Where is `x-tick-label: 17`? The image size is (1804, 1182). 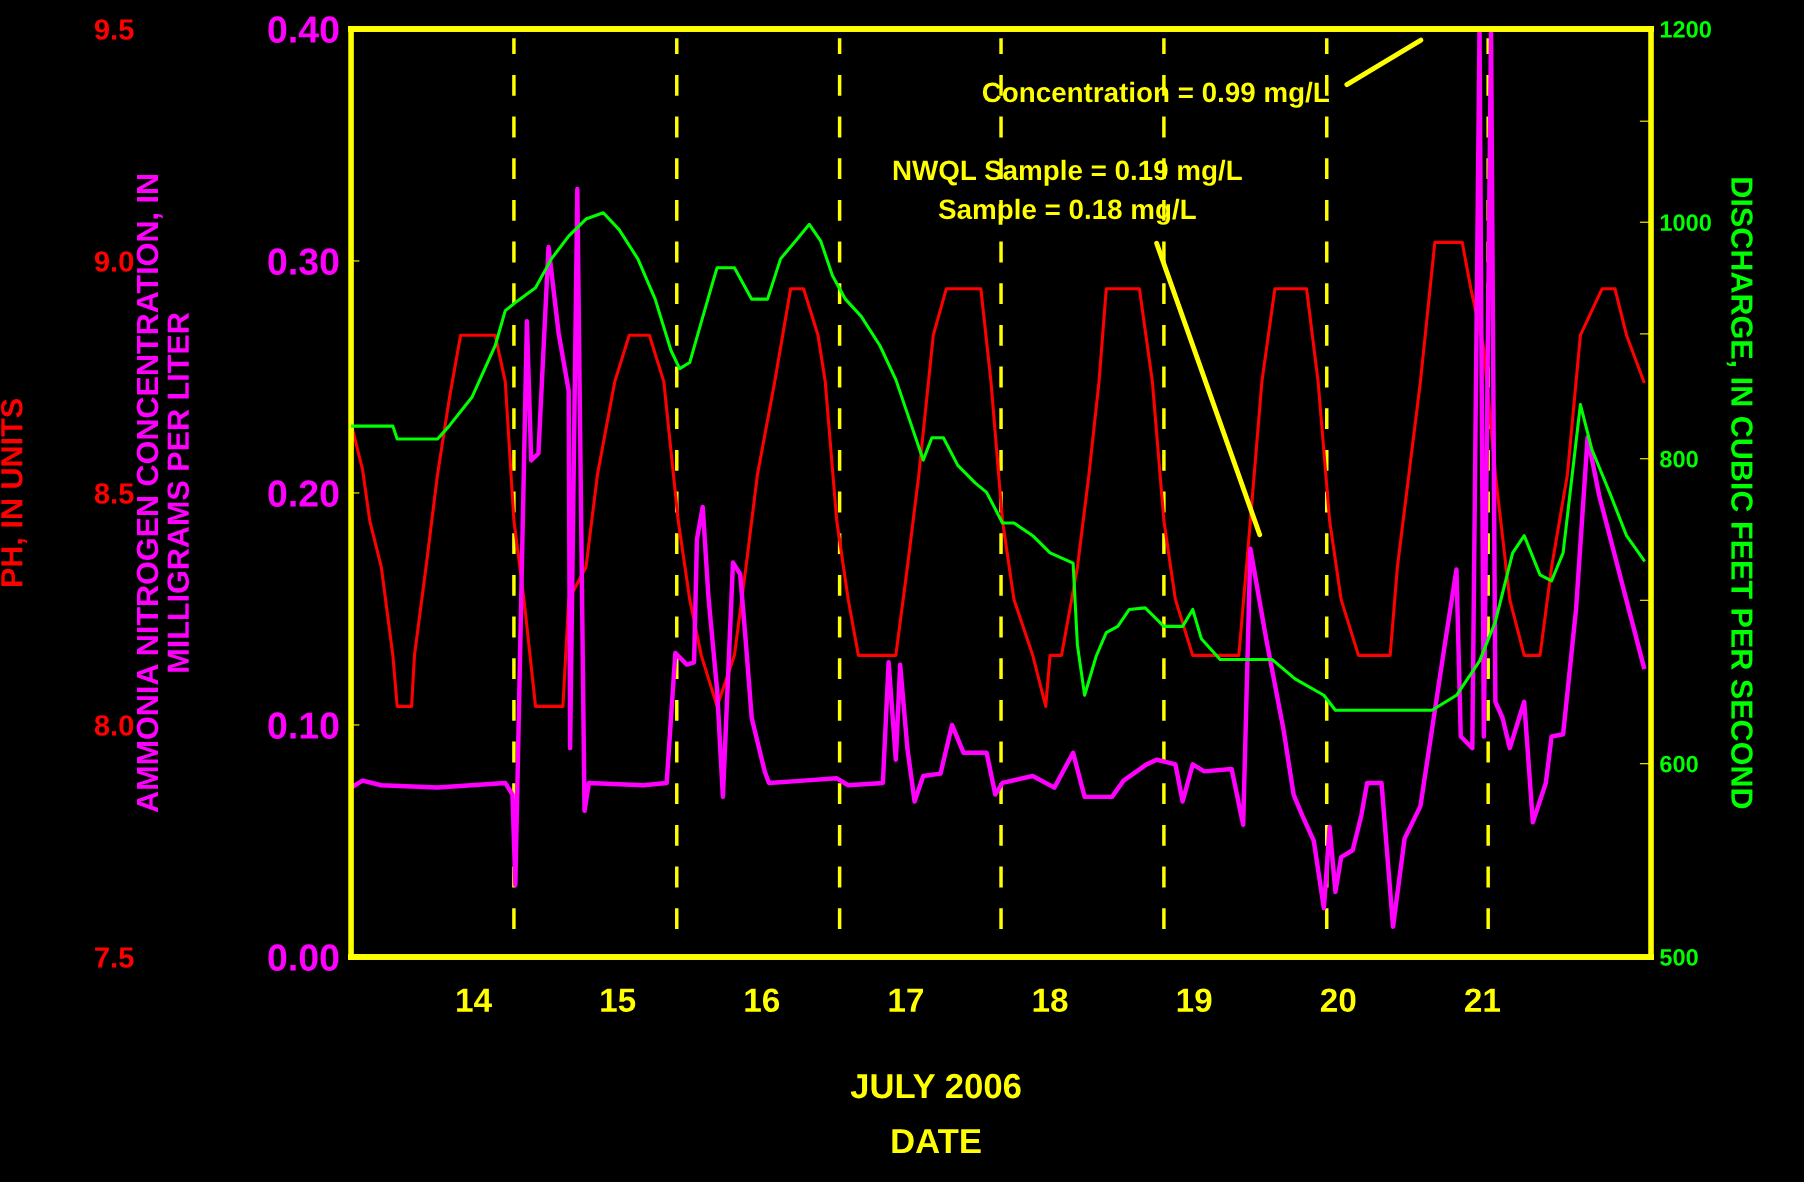
x-tick-label: 17 is located at coordinates (906, 1000).